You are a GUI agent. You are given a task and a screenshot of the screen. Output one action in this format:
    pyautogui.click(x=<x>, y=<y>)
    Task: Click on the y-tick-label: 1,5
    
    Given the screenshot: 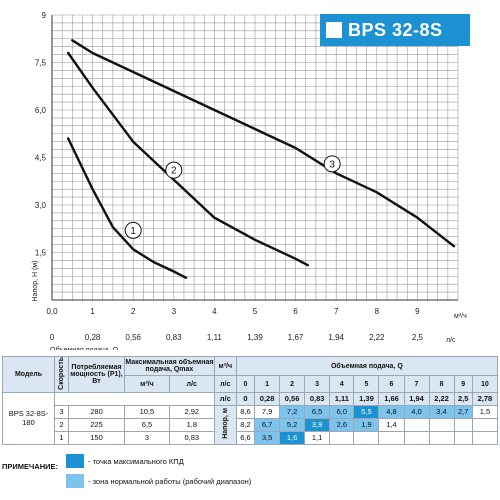 What is the action you would take?
    pyautogui.click(x=41, y=253)
    